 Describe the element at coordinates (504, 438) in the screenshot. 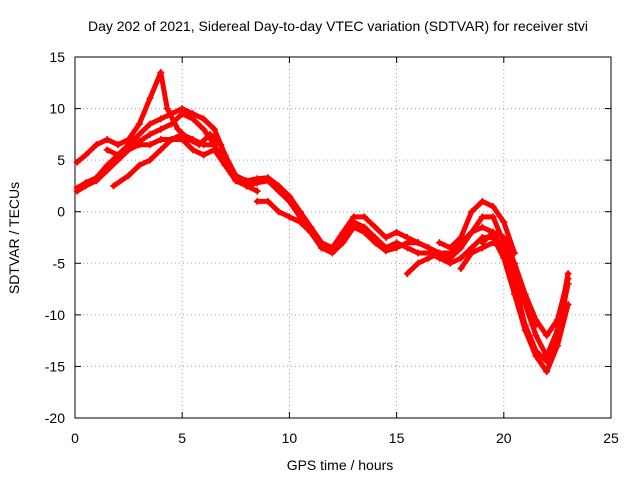

I see `x-tick-label: 20` at that location.